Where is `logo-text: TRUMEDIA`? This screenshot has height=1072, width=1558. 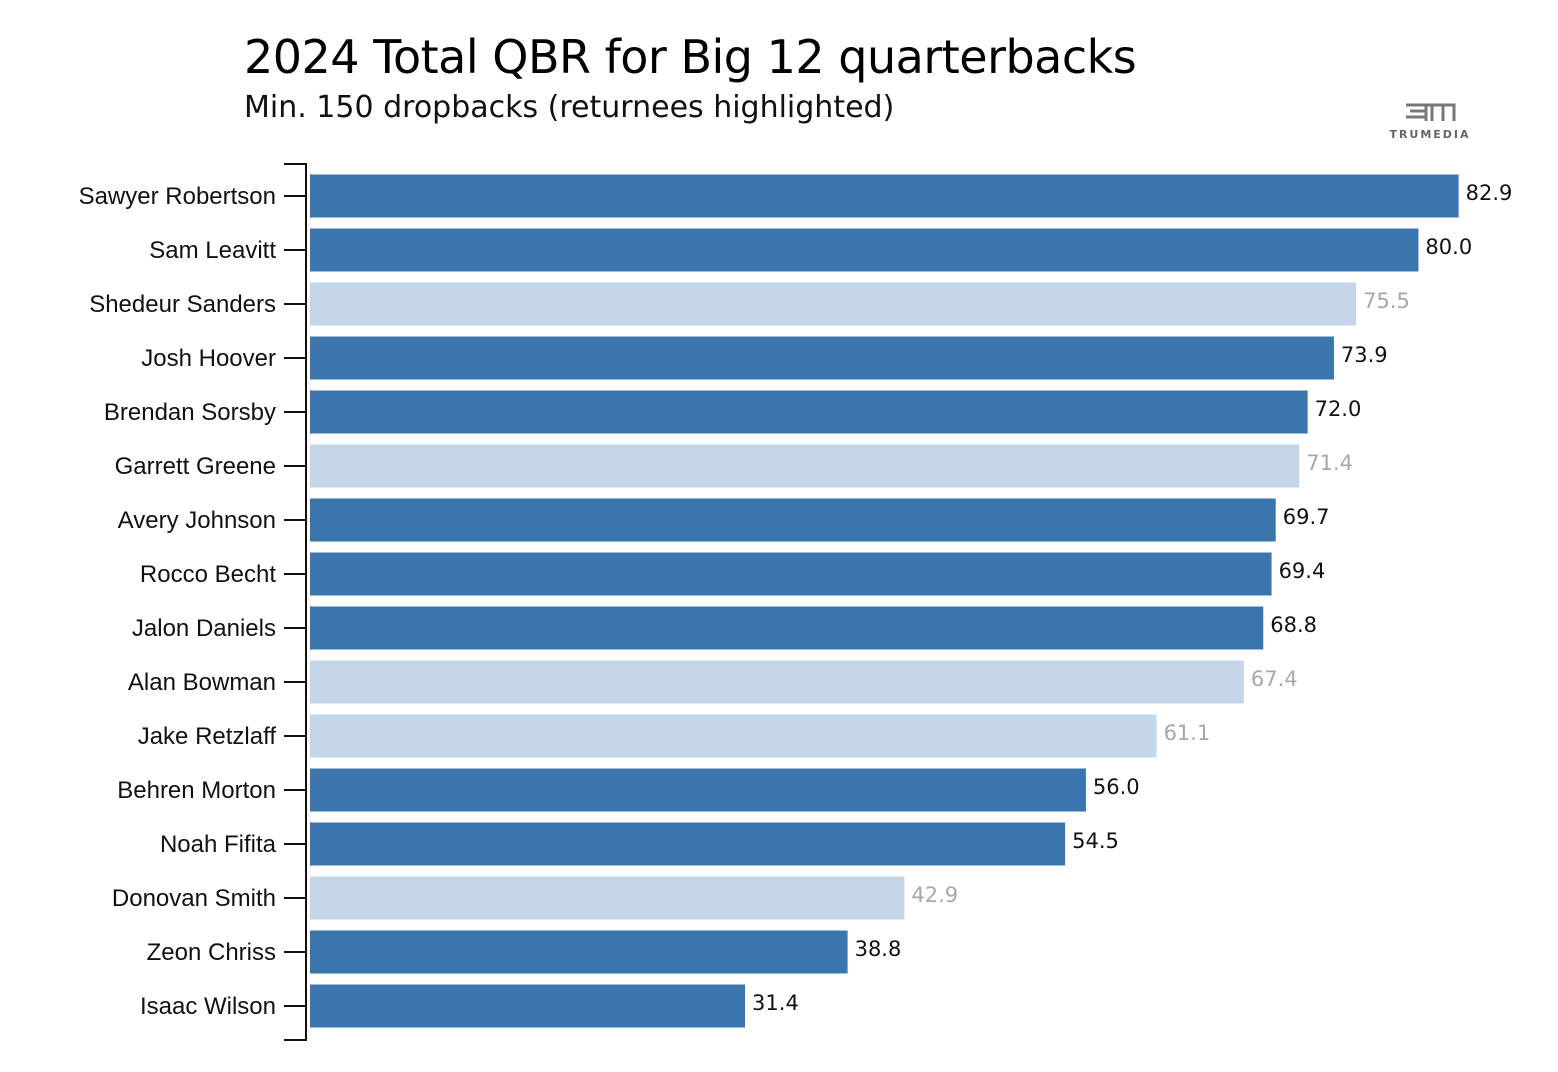 logo-text: TRUMEDIA is located at coordinates (1430, 134).